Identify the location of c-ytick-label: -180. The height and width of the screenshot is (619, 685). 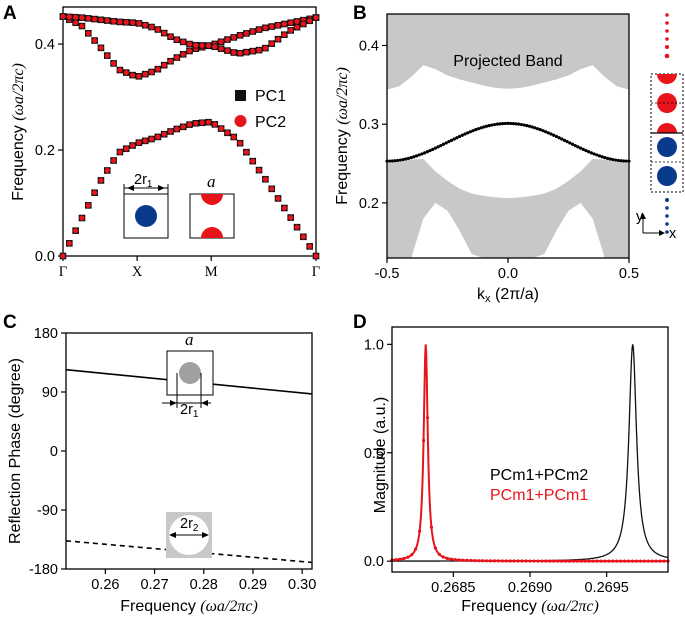
(43, 570).